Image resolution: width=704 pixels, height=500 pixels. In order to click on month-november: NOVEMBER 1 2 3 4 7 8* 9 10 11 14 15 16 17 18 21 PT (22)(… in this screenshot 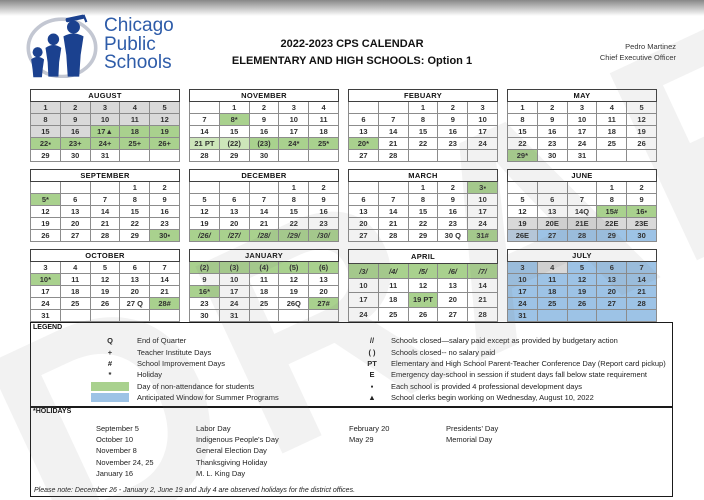, I will do `click(264, 125)`.